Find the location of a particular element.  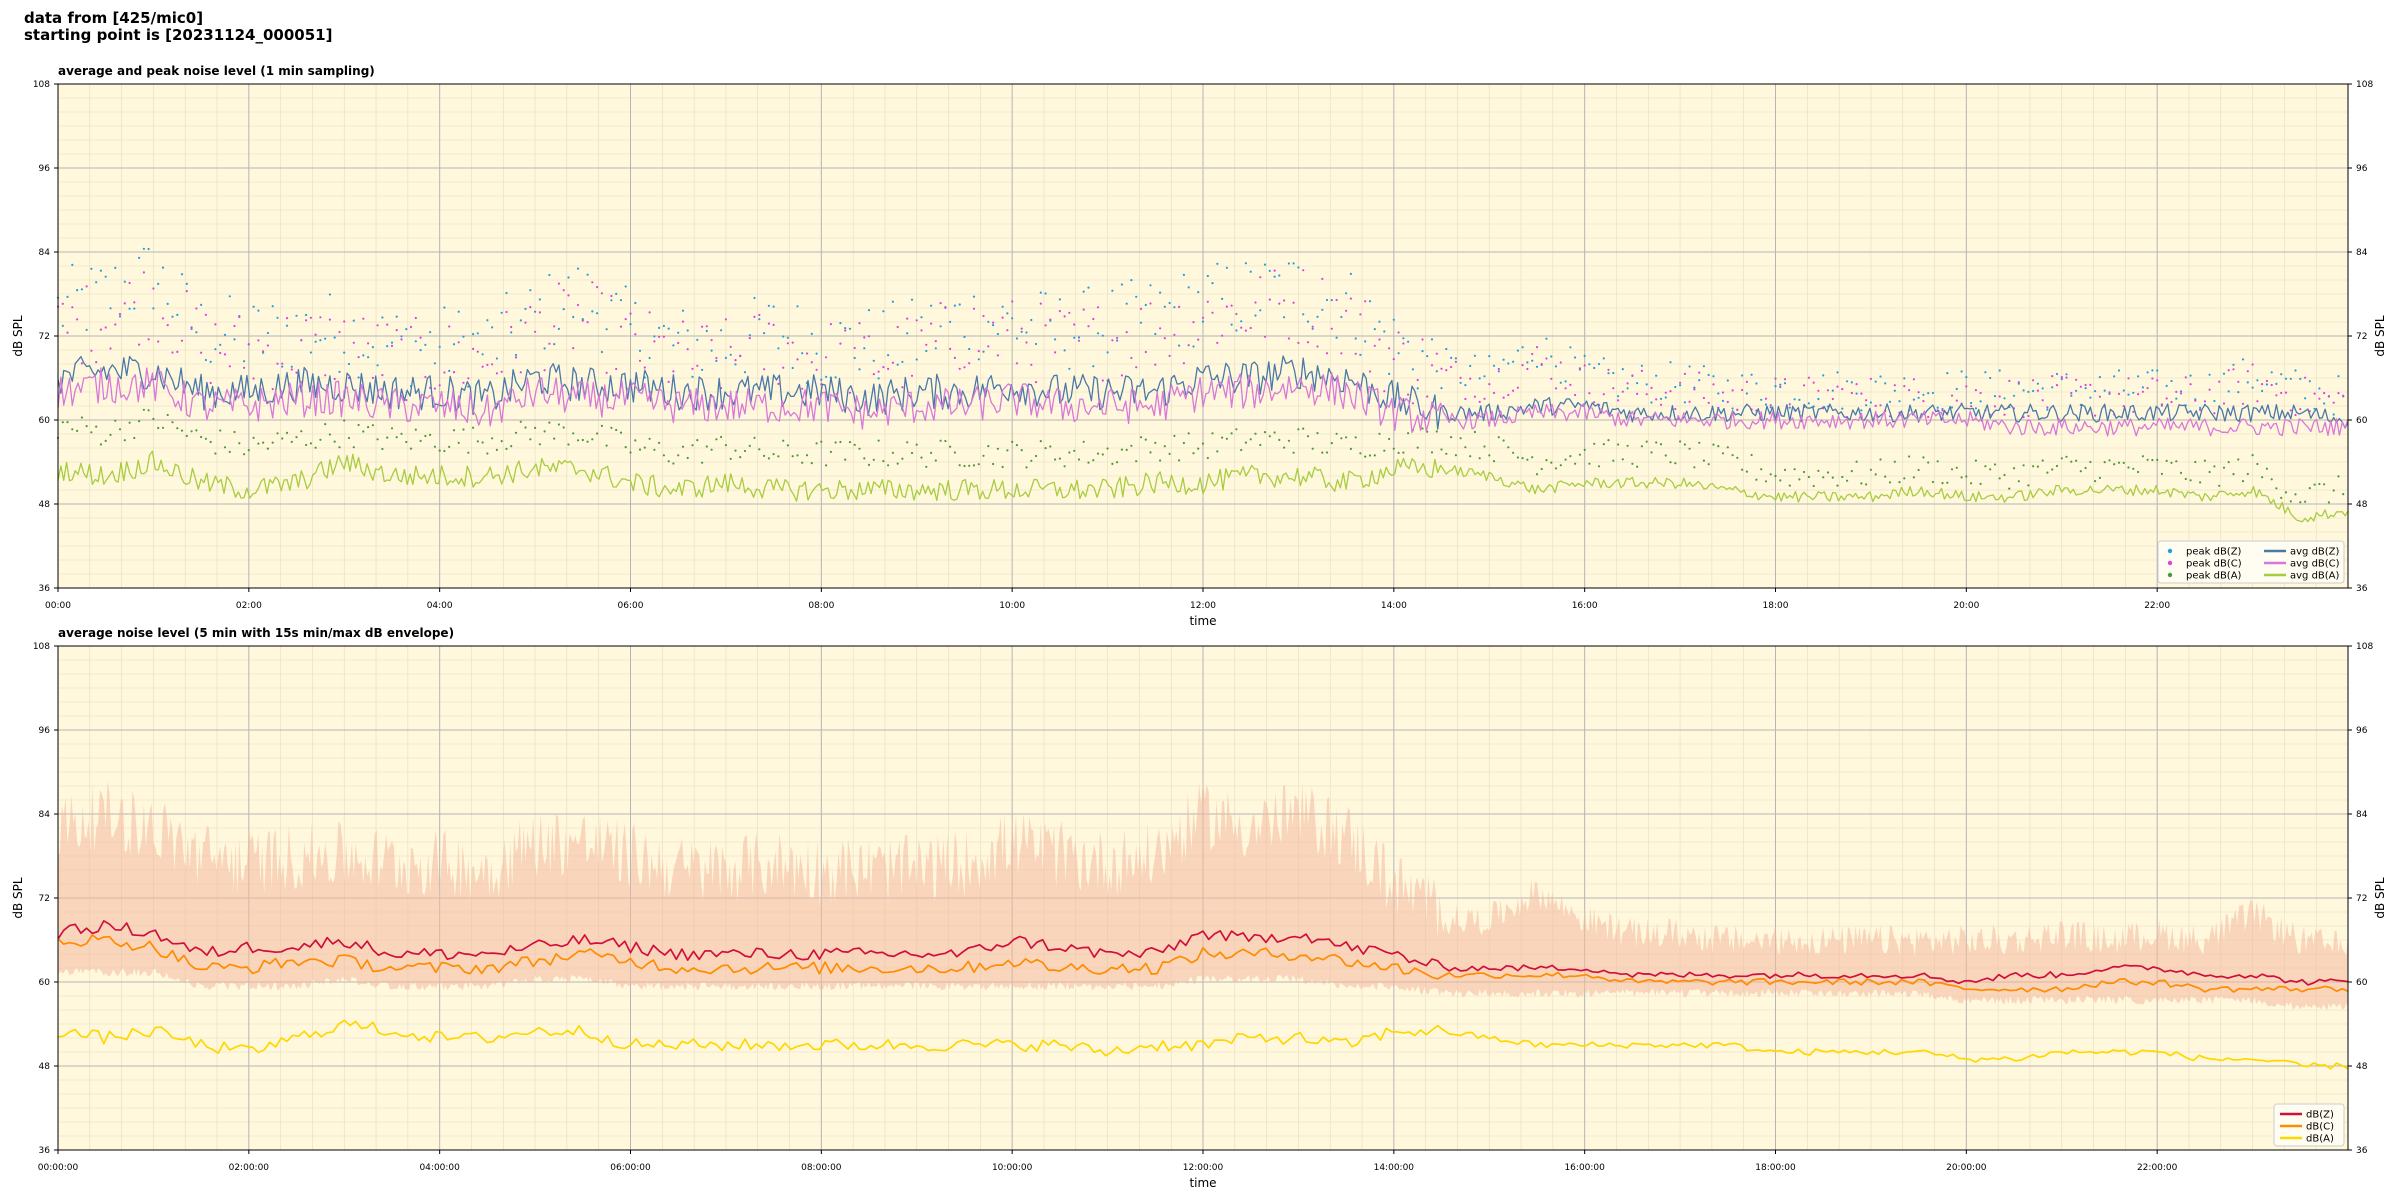

x-tick-label: 10:00 is located at coordinates (1012, 606).